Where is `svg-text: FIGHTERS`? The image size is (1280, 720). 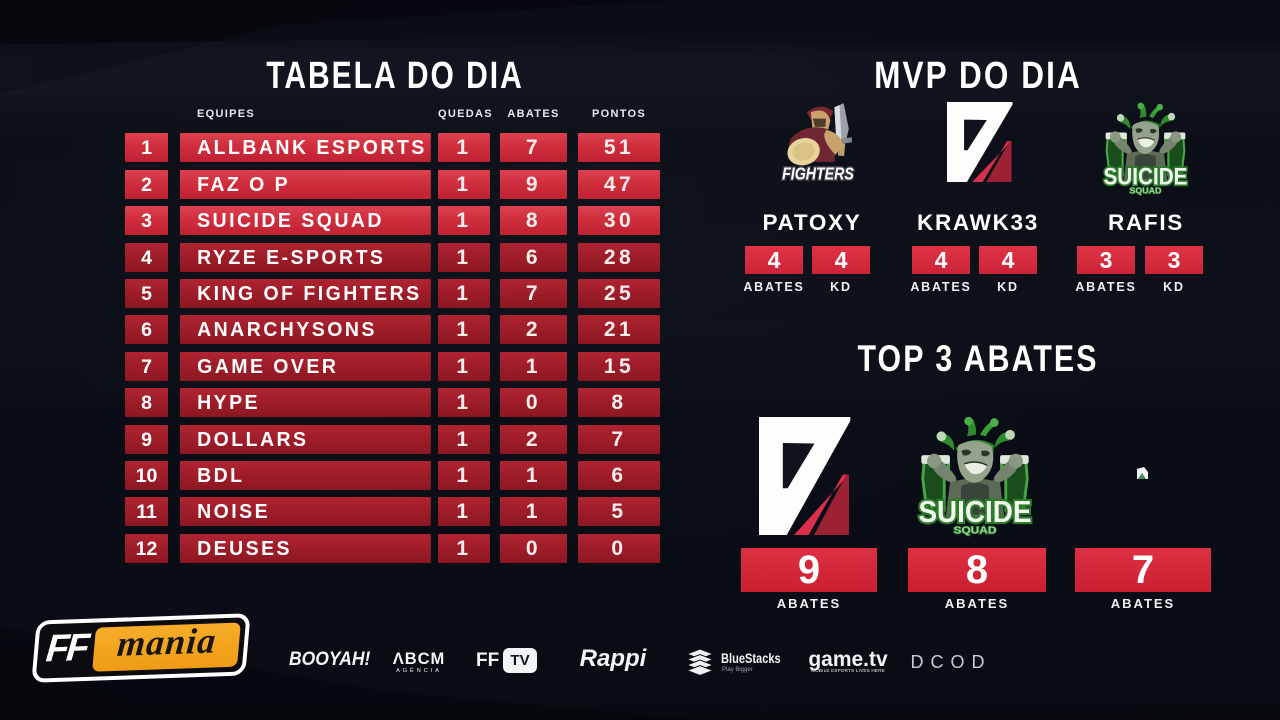 svg-text: FIGHTERS is located at coordinates (818, 174).